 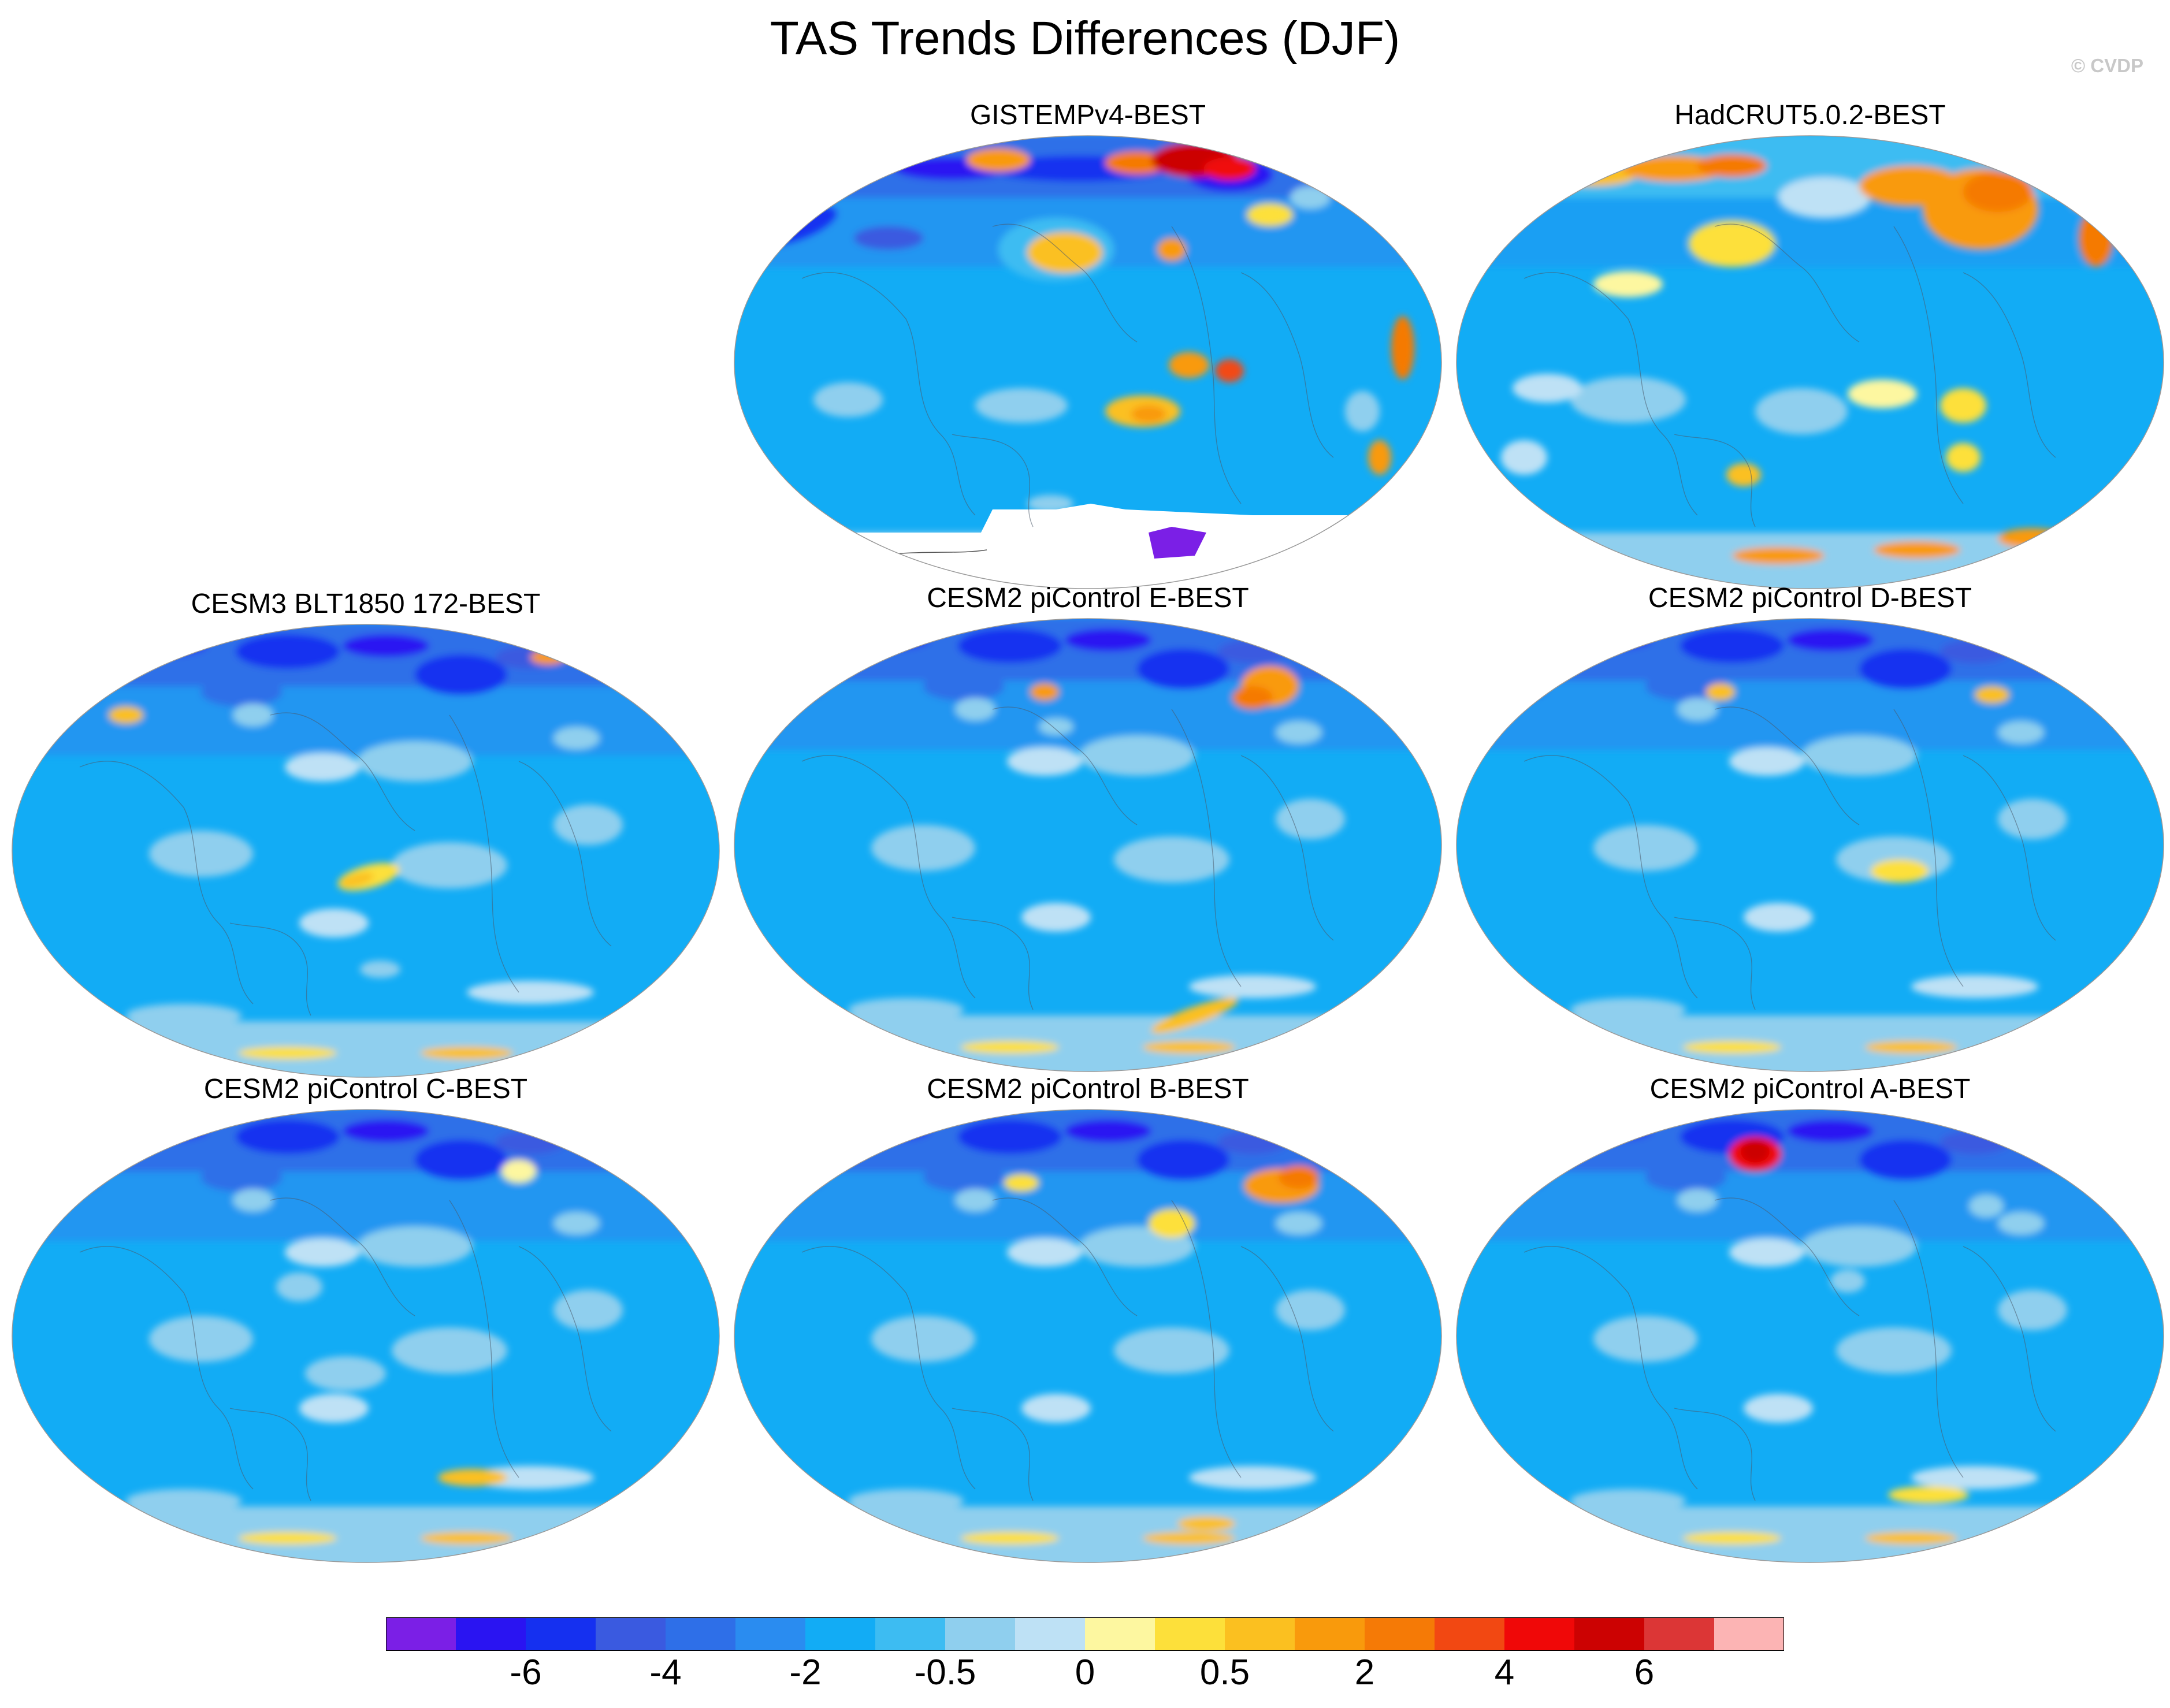 What do you see at coordinates (1088, 1318) in the screenshot?
I see `panel-cesm2b: CESM2 piControl B-BEST` at bounding box center [1088, 1318].